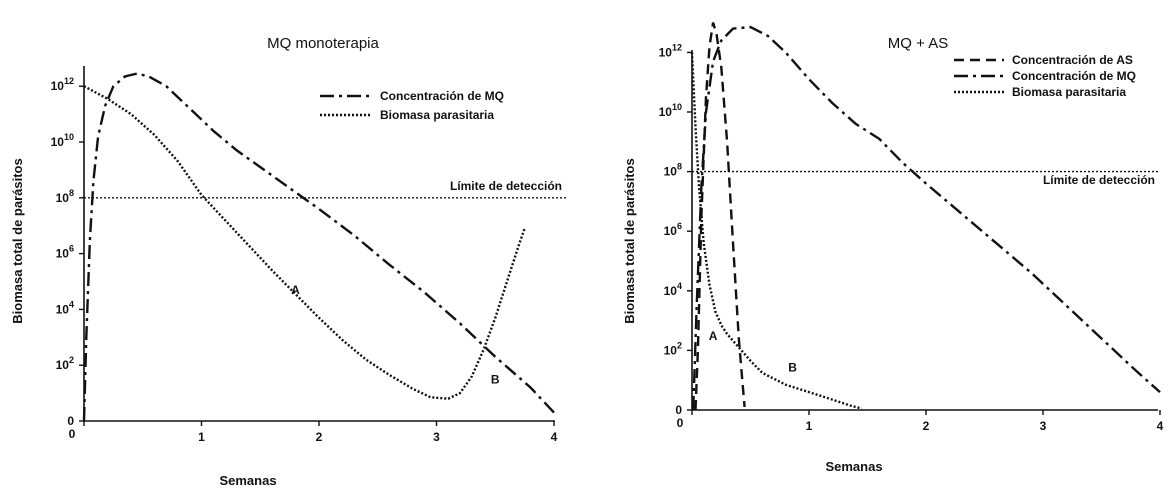  I want to click on chart-2-y-tick-label: 10⁸, so click(673, 170).